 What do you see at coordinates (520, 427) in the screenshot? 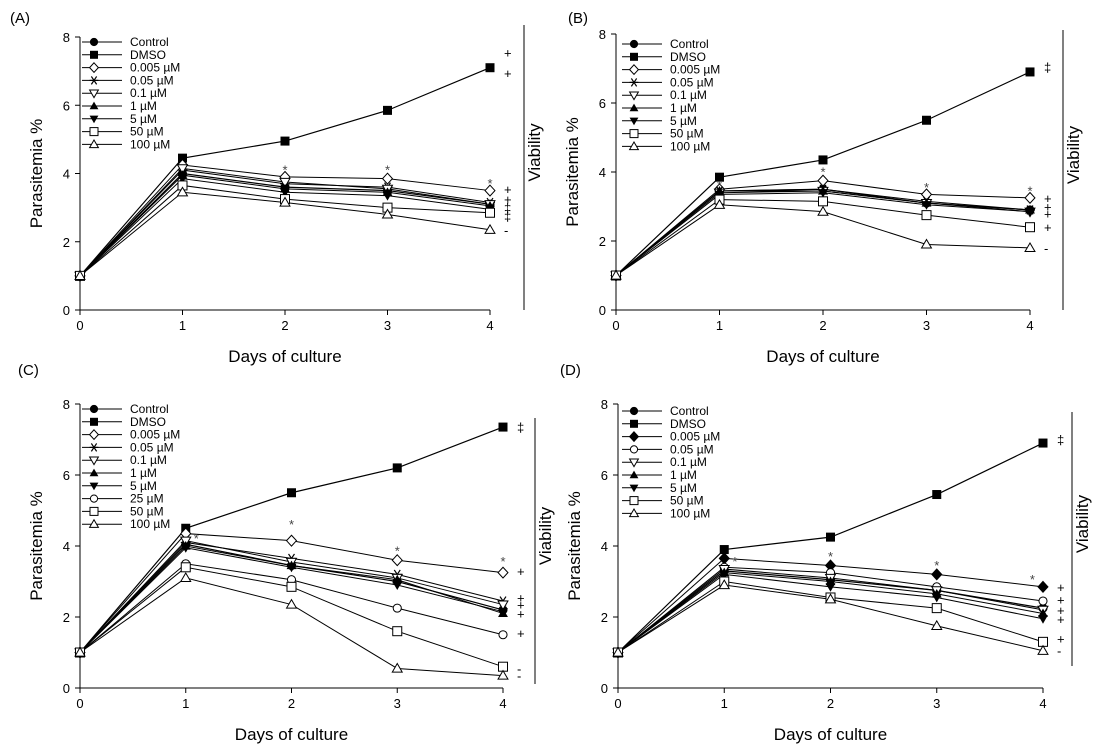
I see `viability-symbol: ‡` at bounding box center [520, 427].